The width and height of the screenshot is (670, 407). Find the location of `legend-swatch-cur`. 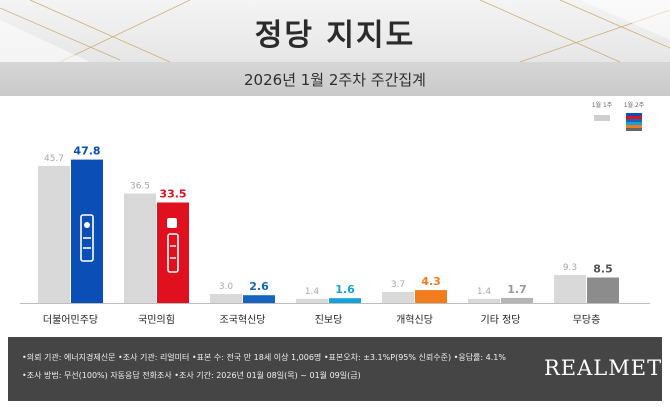

legend-swatch-cur is located at coordinates (634, 122).